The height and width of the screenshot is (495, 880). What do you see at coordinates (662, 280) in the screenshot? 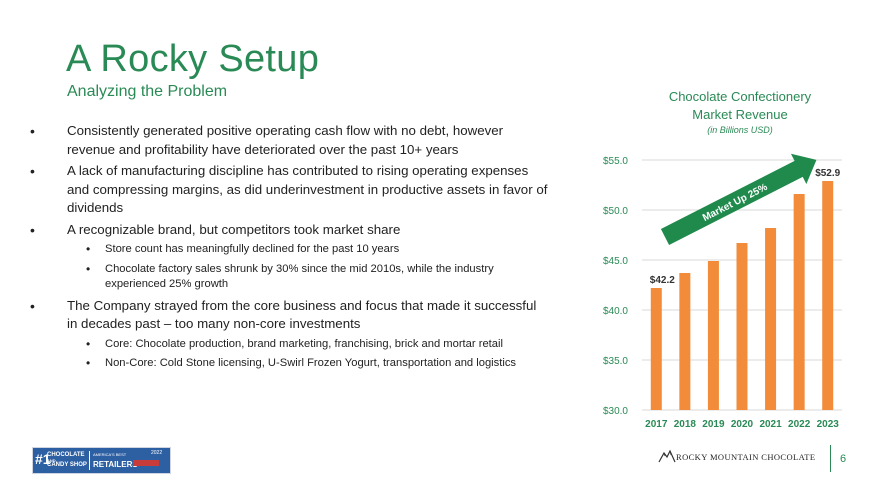
I see `data-label-first: $42.2` at bounding box center [662, 280].